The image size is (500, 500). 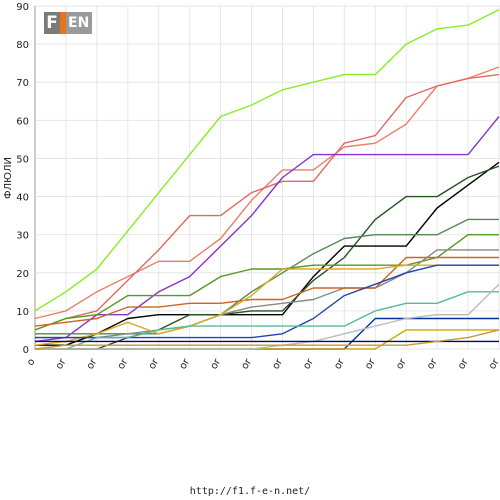 What do you see at coordinates (26, 350) in the screenshot?
I see `y-tick-label: 0` at bounding box center [26, 350].